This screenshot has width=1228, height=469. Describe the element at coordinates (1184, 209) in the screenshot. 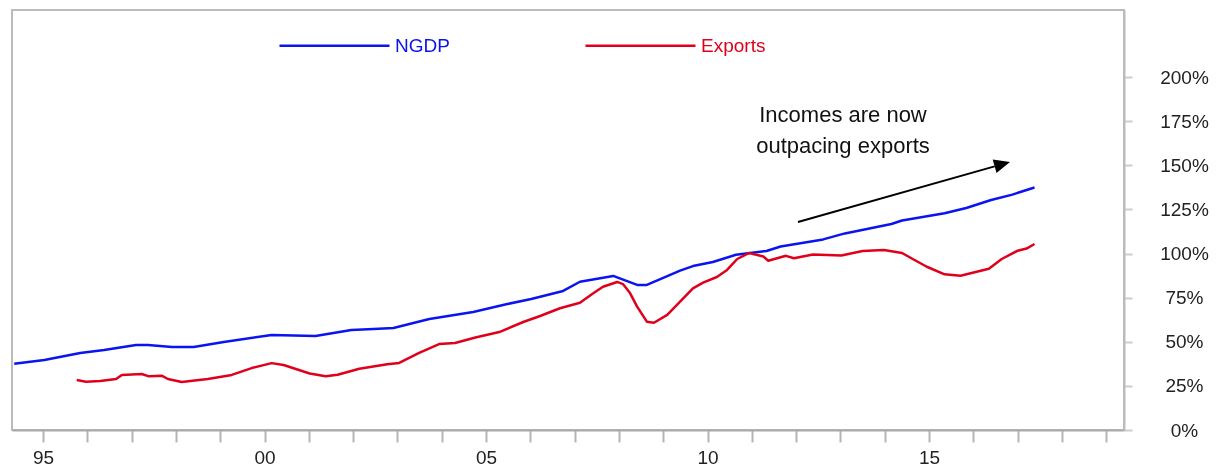

I see `y-tick-label: 125%` at that location.